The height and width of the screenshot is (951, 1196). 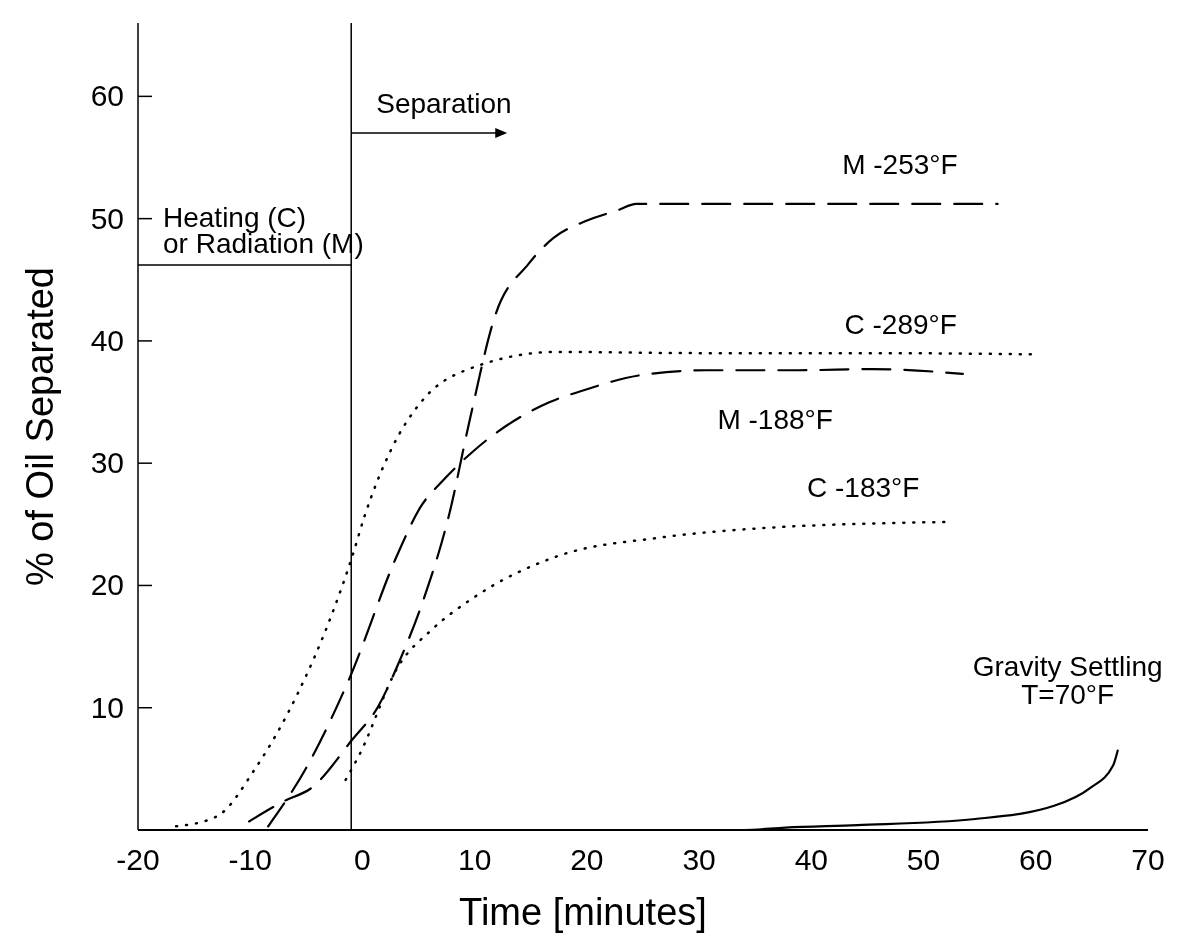 What do you see at coordinates (587, 859) in the screenshot?
I see `x-tick-label: 20` at bounding box center [587, 859].